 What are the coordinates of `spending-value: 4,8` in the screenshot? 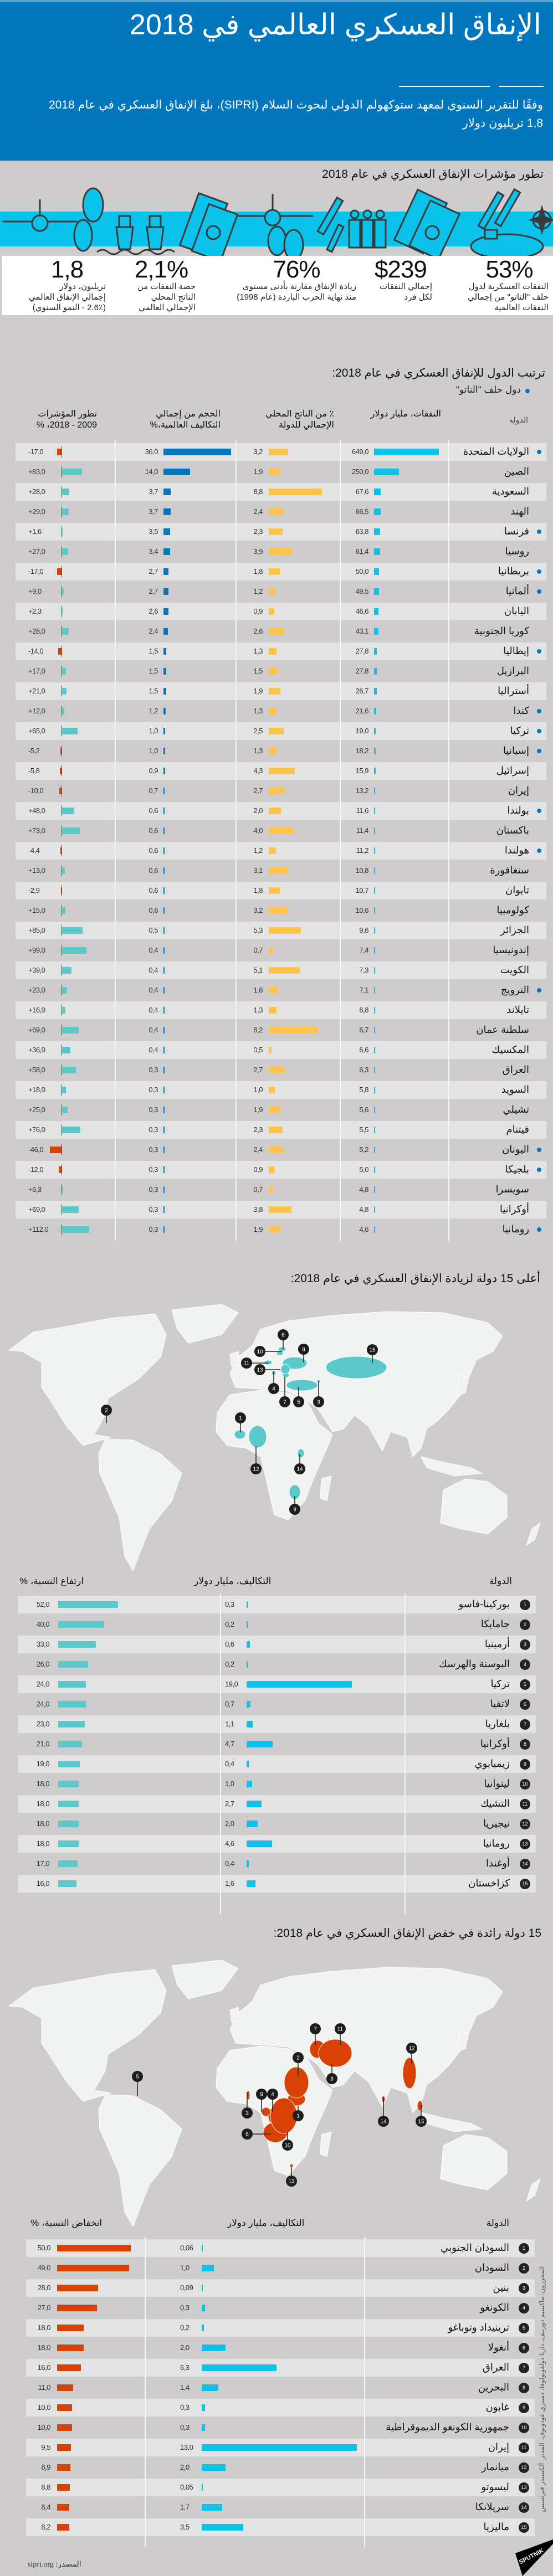 It's located at (363, 1209).